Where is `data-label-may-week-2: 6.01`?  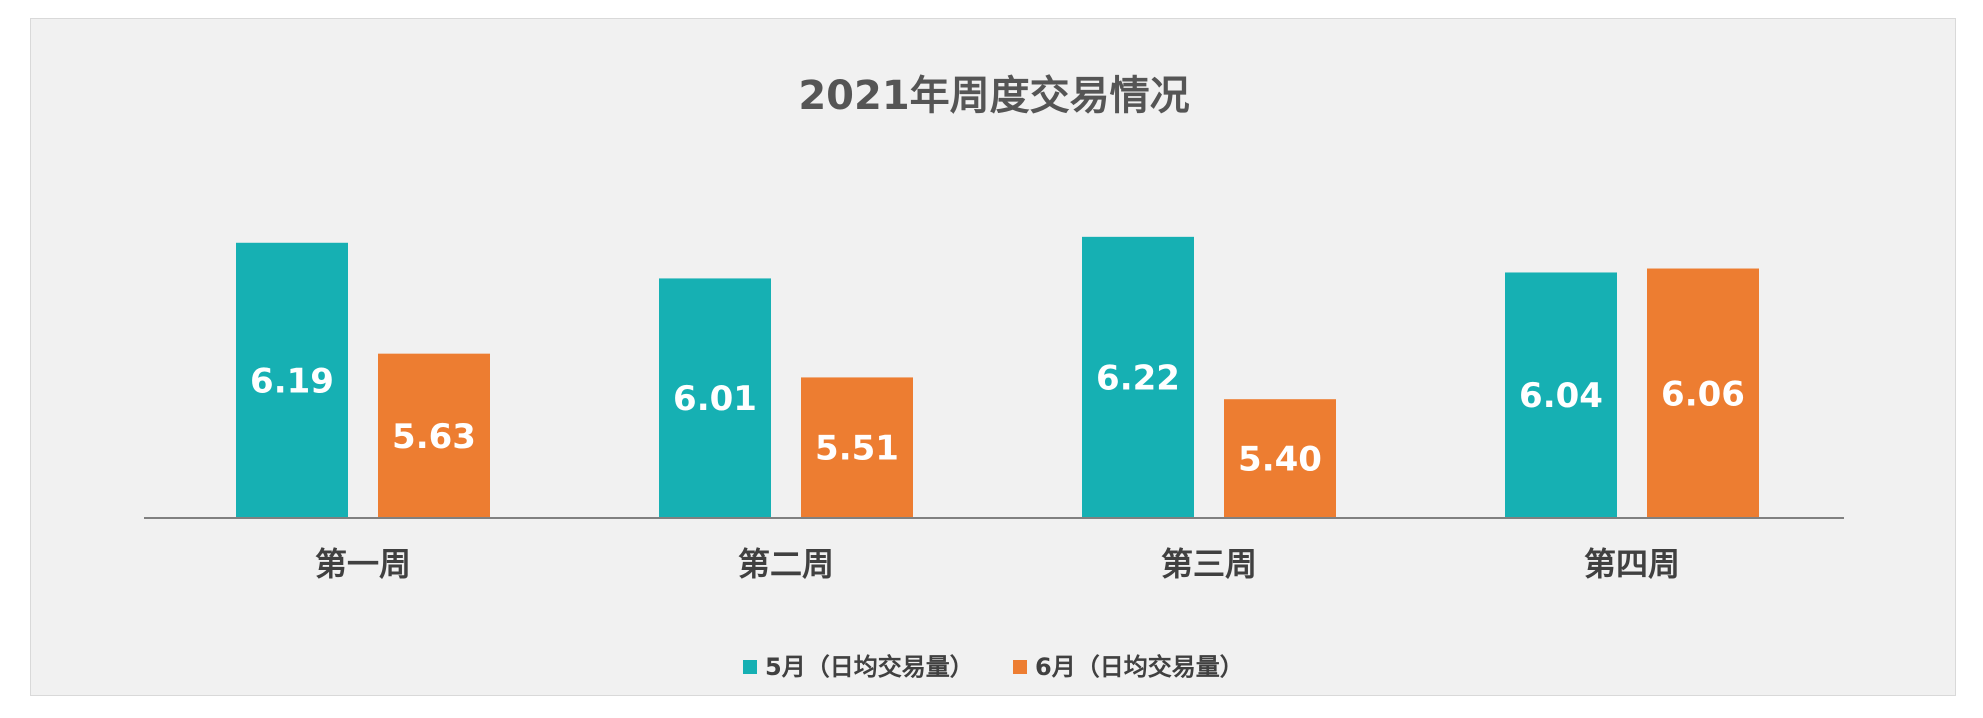 data-label-may-week-2: 6.01 is located at coordinates (715, 399).